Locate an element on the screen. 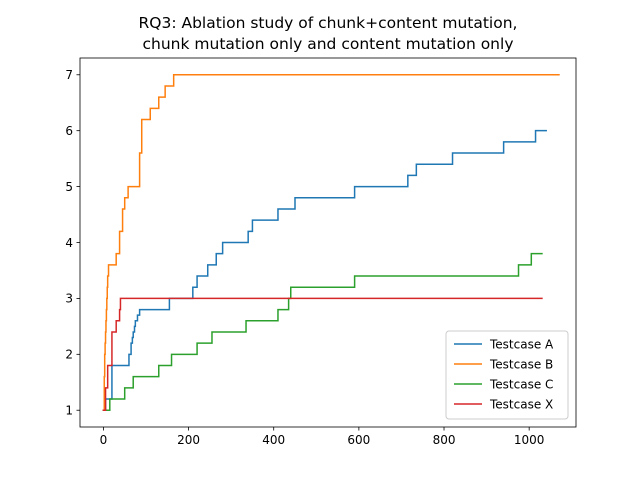 Image resolution: width=640 pixels, height=480 pixels. x-tick-label-1: 200 is located at coordinates (188, 440).